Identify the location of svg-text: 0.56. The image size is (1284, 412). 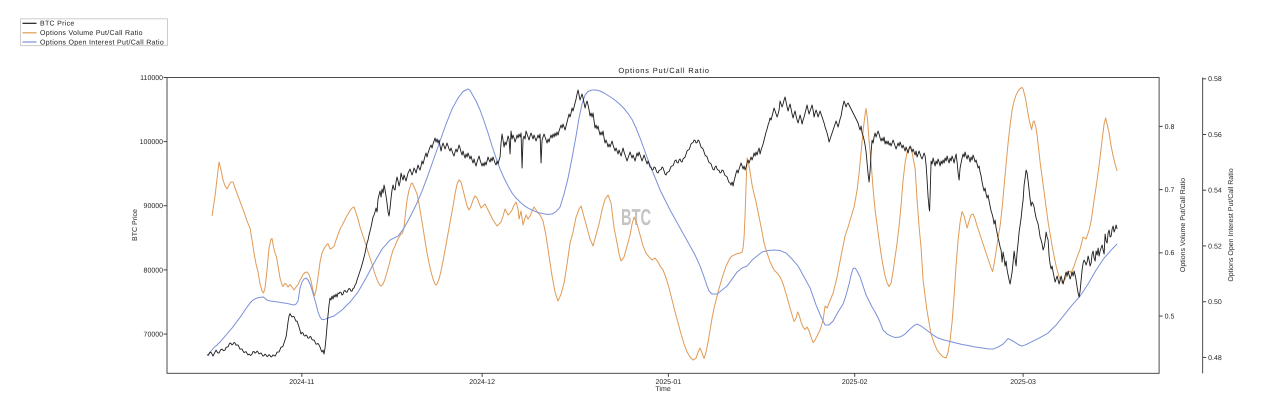
(1215, 135).